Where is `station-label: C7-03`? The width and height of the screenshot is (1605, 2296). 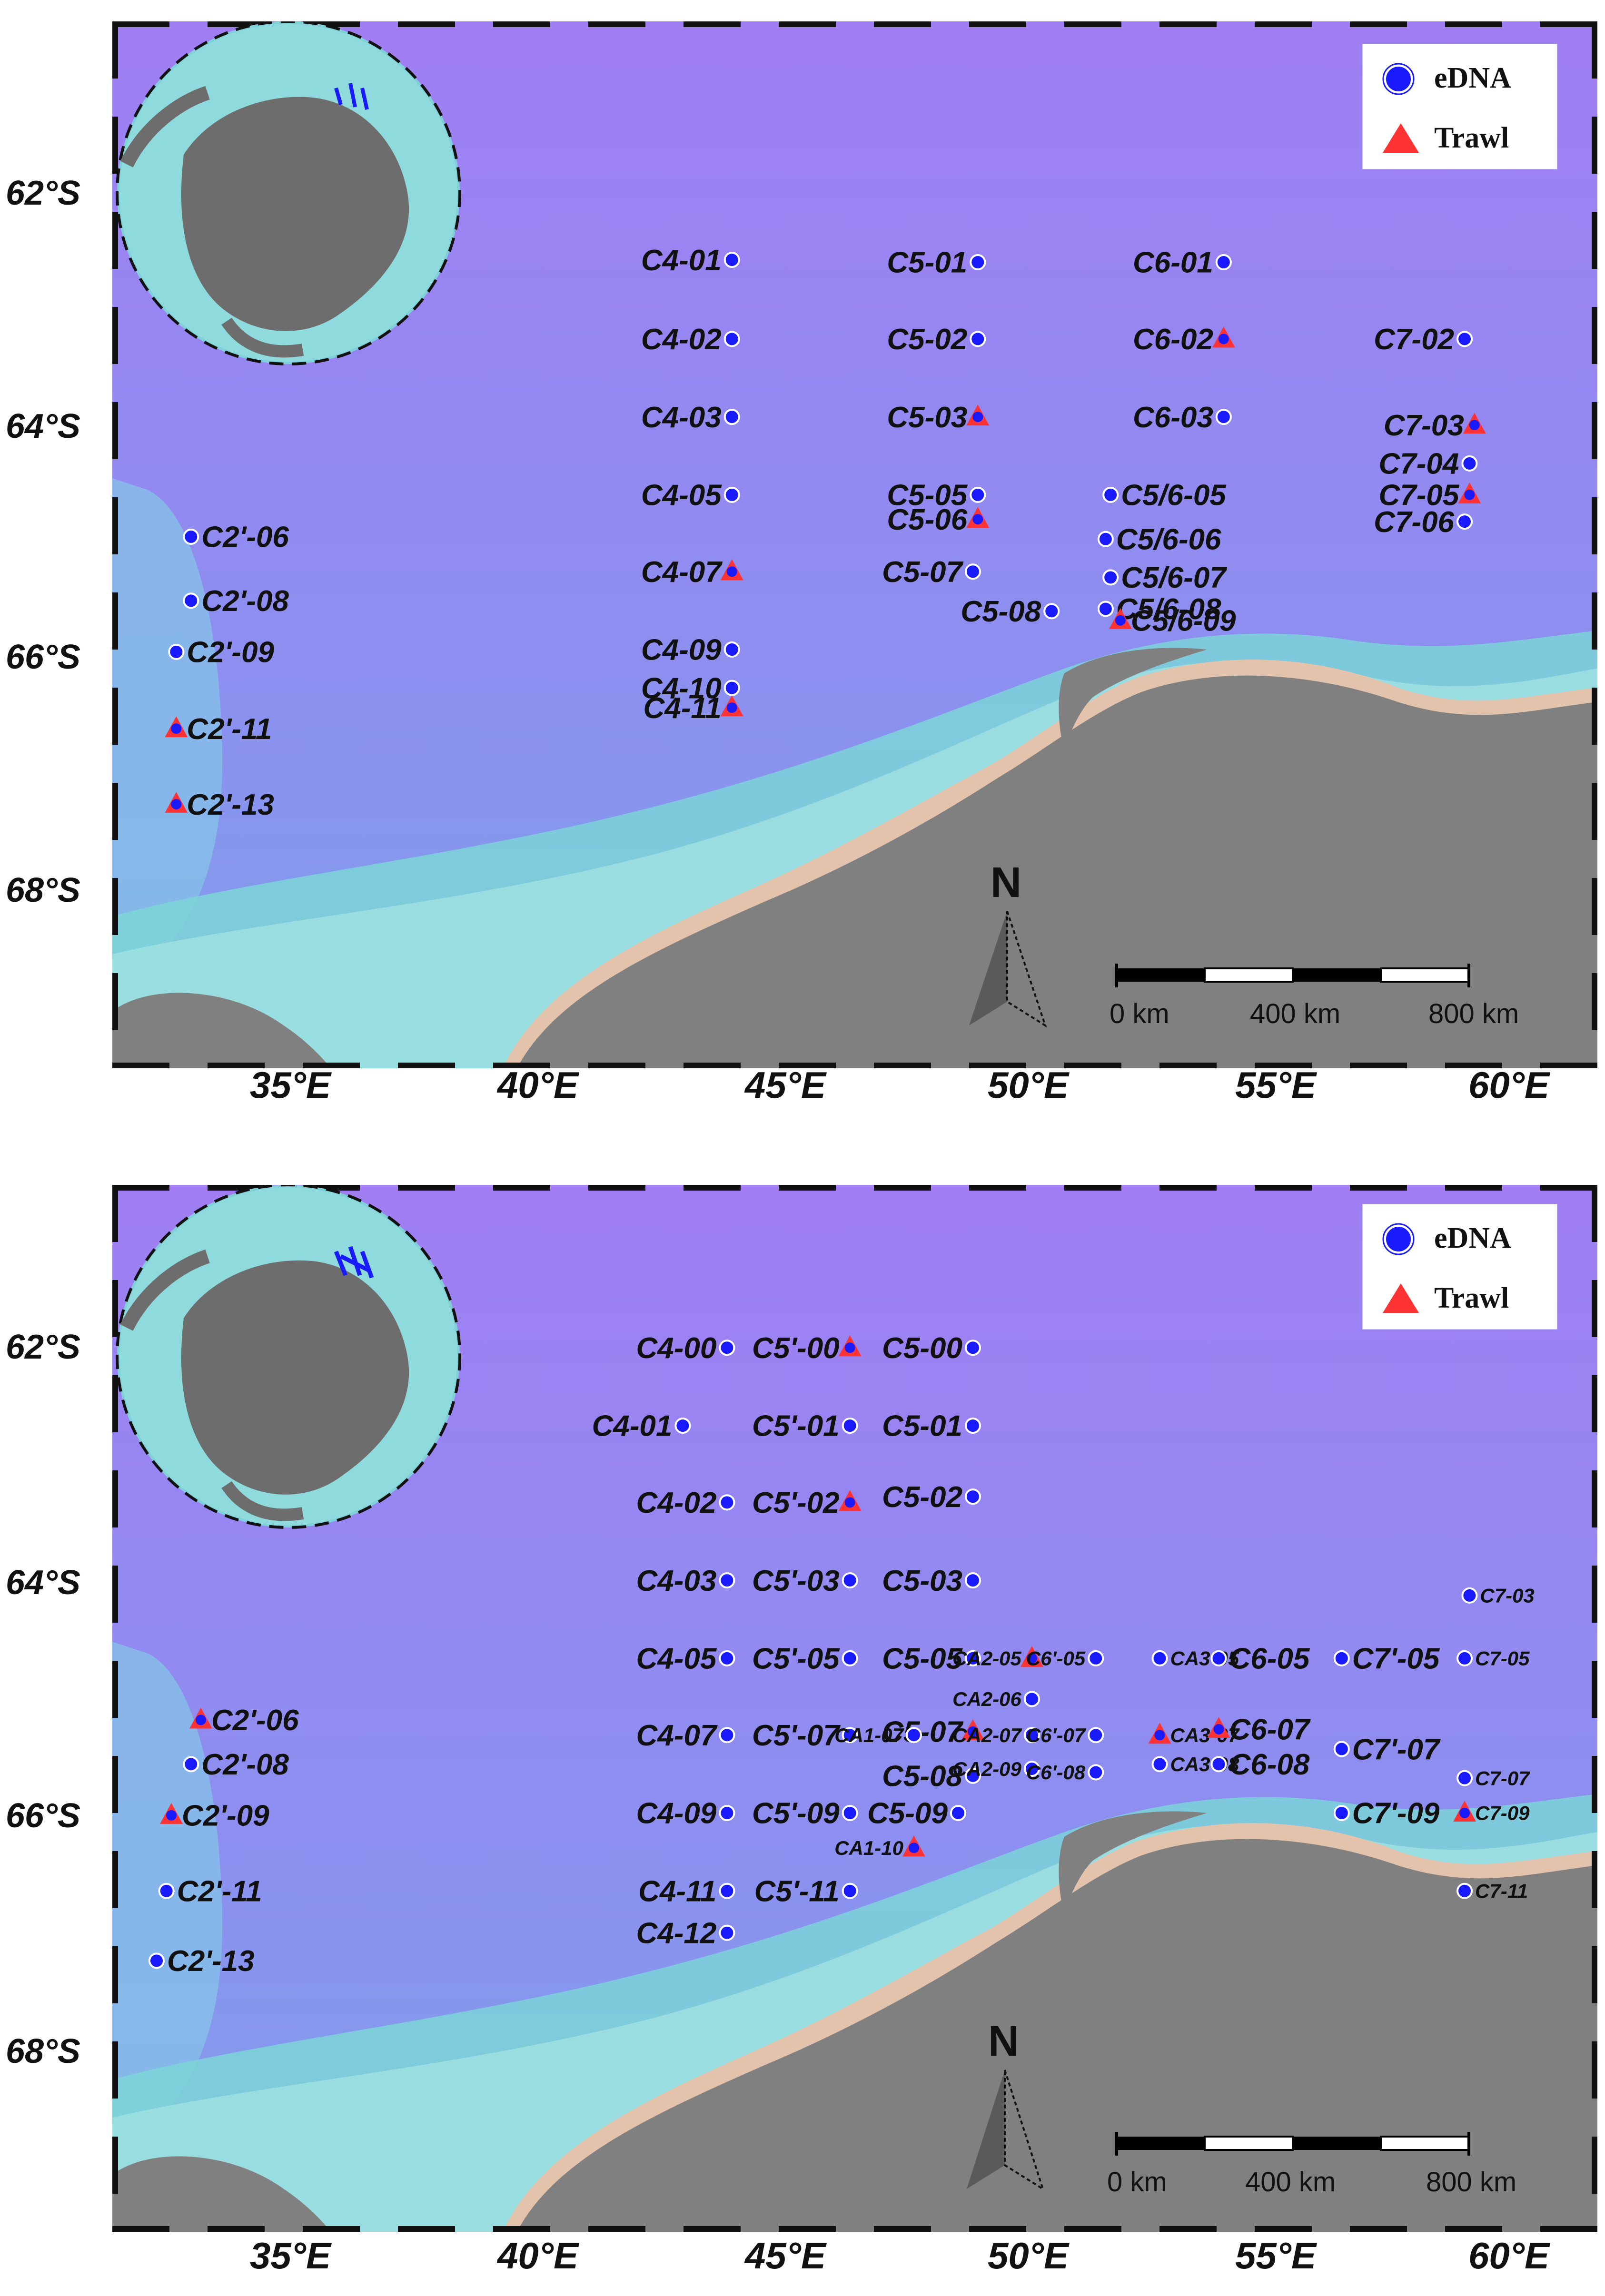
station-label: C7-03 is located at coordinates (1507, 1596).